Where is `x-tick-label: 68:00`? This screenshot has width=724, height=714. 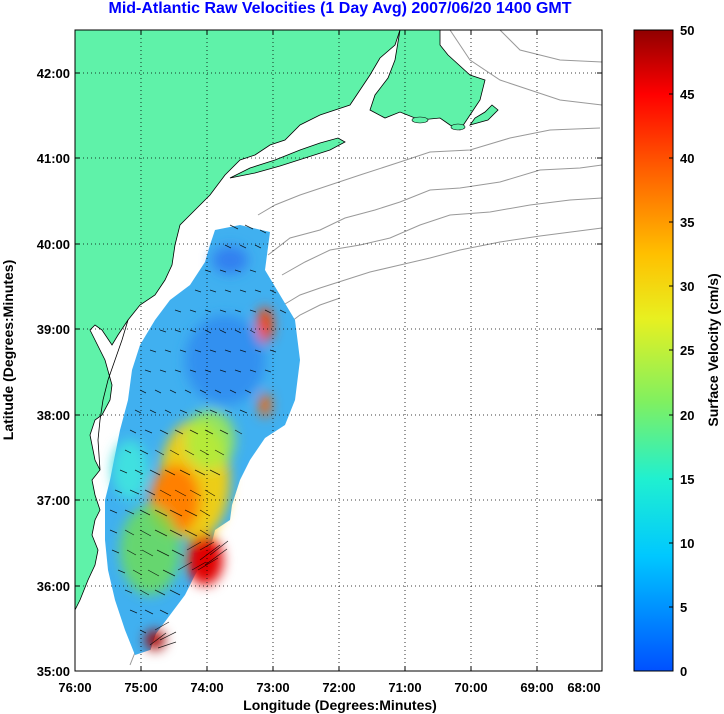
x-tick-label: 68:00 is located at coordinates (583, 687).